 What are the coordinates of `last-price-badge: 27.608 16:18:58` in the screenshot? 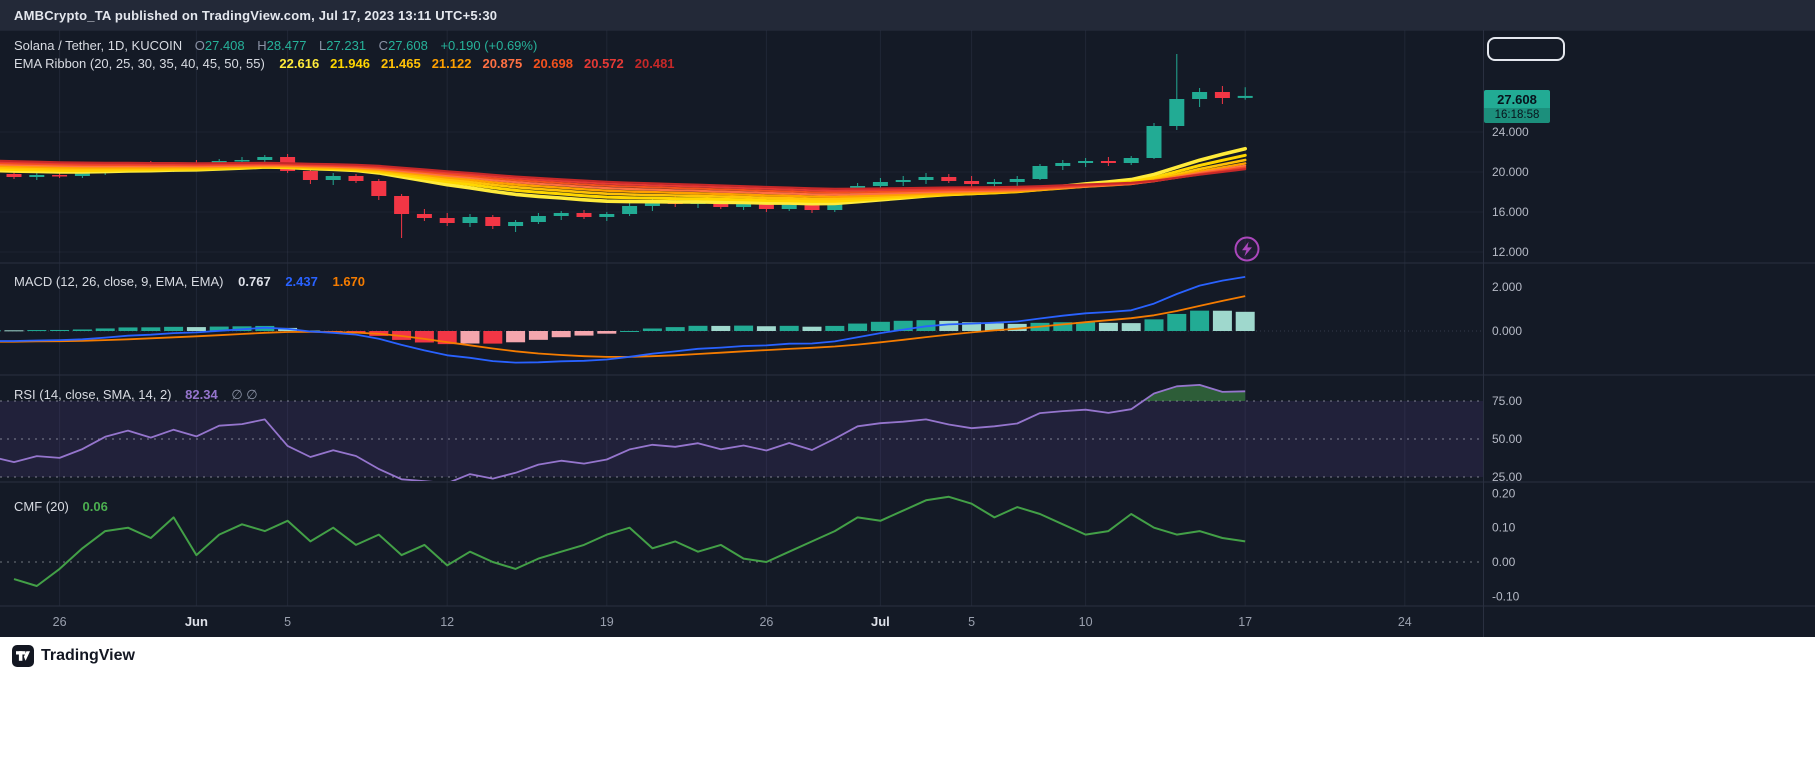 It's located at (1517, 106).